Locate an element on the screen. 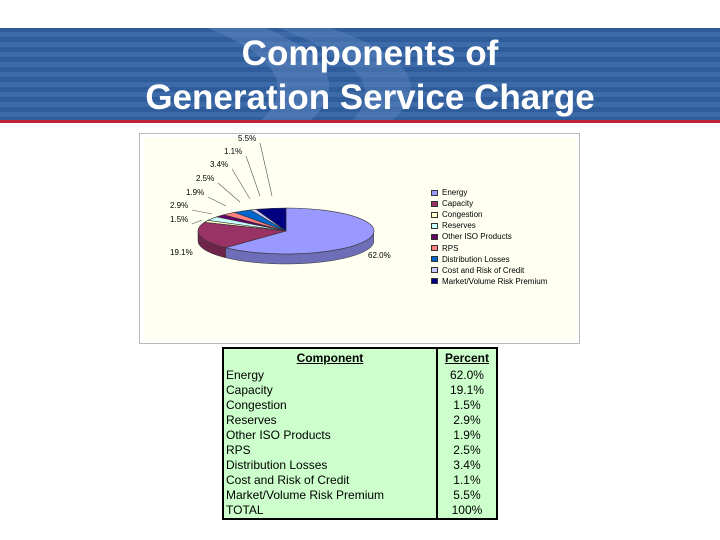 This screenshot has width=720, height=540. legend-label: Distribution Losses is located at coordinates (476, 259).